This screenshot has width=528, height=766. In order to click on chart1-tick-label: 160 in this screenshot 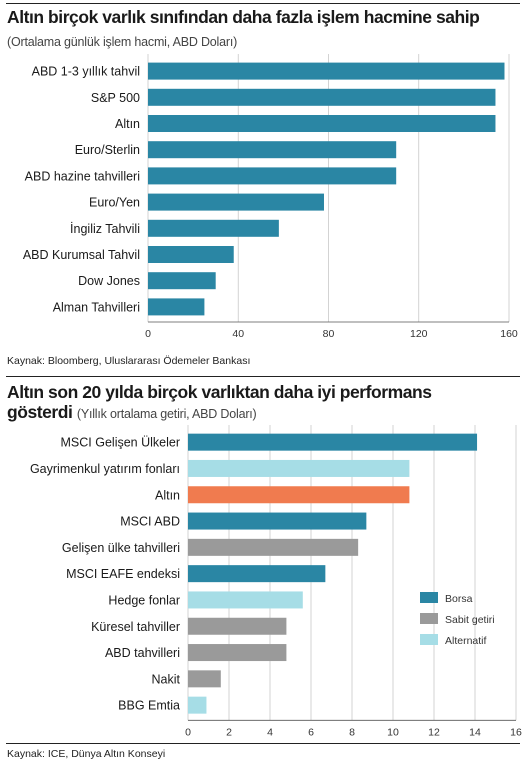, I will do `click(509, 334)`.